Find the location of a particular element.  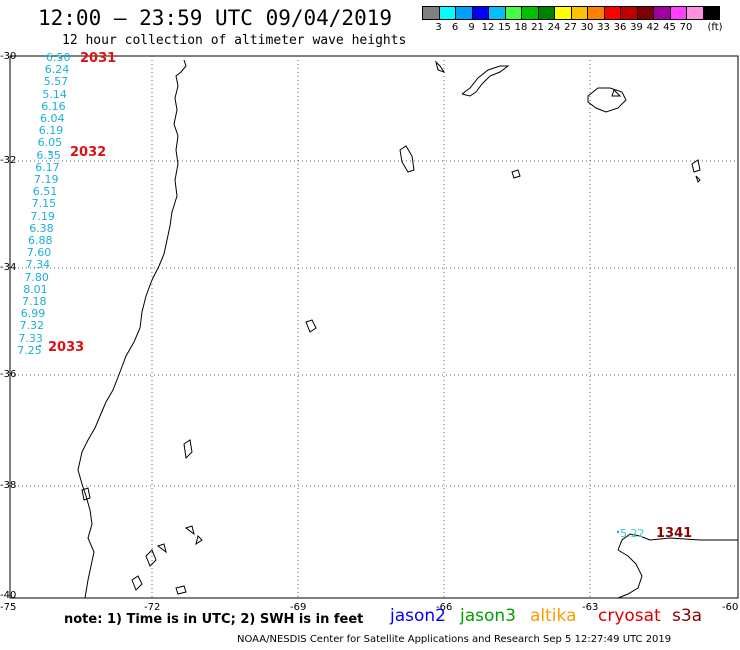

swh-reading: 7.15 is located at coordinates (44, 204).